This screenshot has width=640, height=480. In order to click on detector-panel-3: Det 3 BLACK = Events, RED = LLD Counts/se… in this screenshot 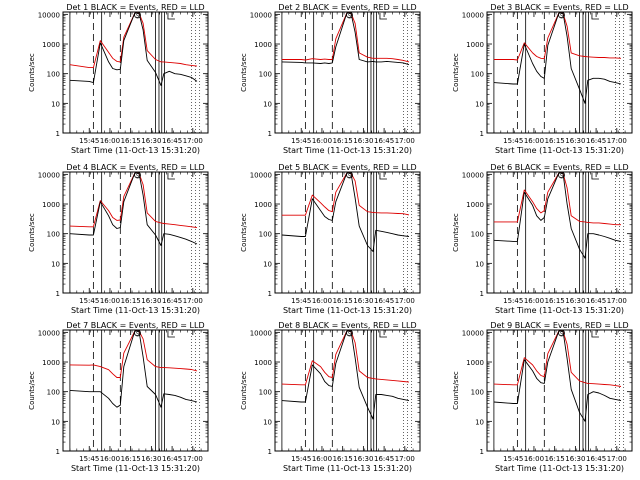, I will do `click(542, 79)`.